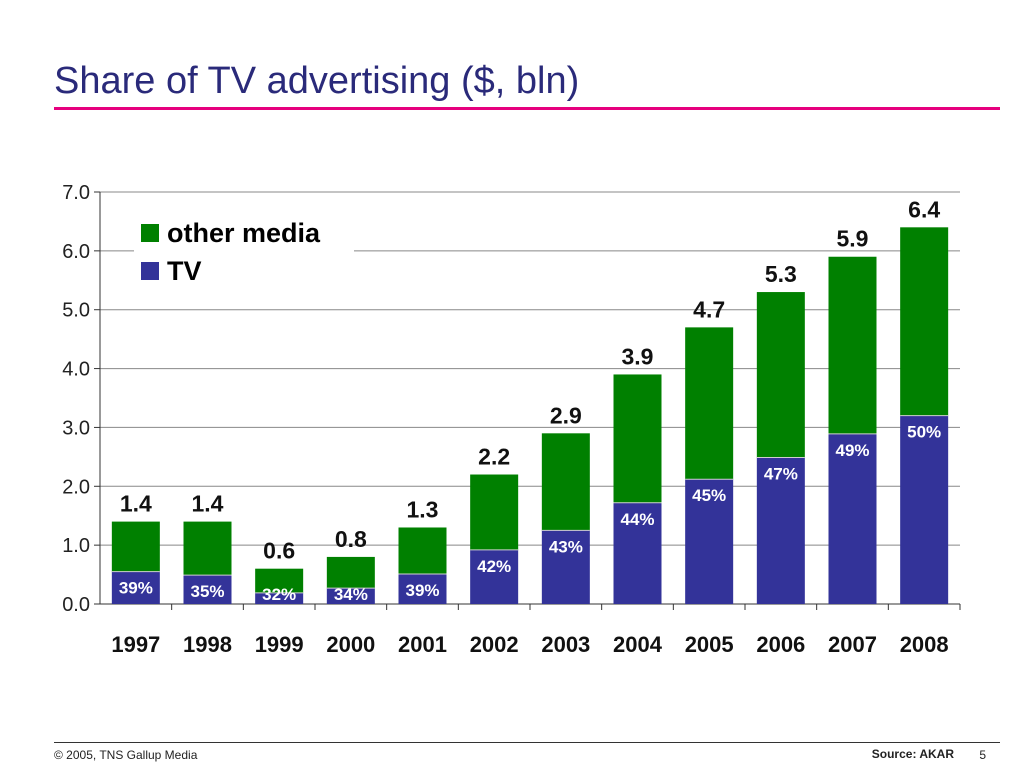 The width and height of the screenshot is (1024, 768). I want to click on x-tick-label-1997: 1997, so click(135, 644).